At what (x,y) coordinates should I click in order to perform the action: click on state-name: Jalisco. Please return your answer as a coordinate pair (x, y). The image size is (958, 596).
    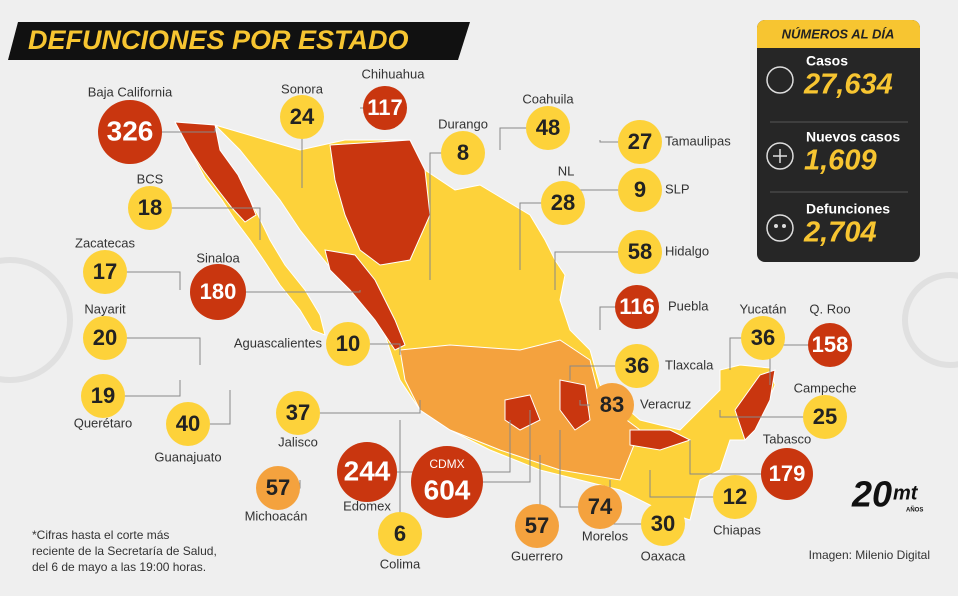
    Looking at the image, I should click on (298, 441).